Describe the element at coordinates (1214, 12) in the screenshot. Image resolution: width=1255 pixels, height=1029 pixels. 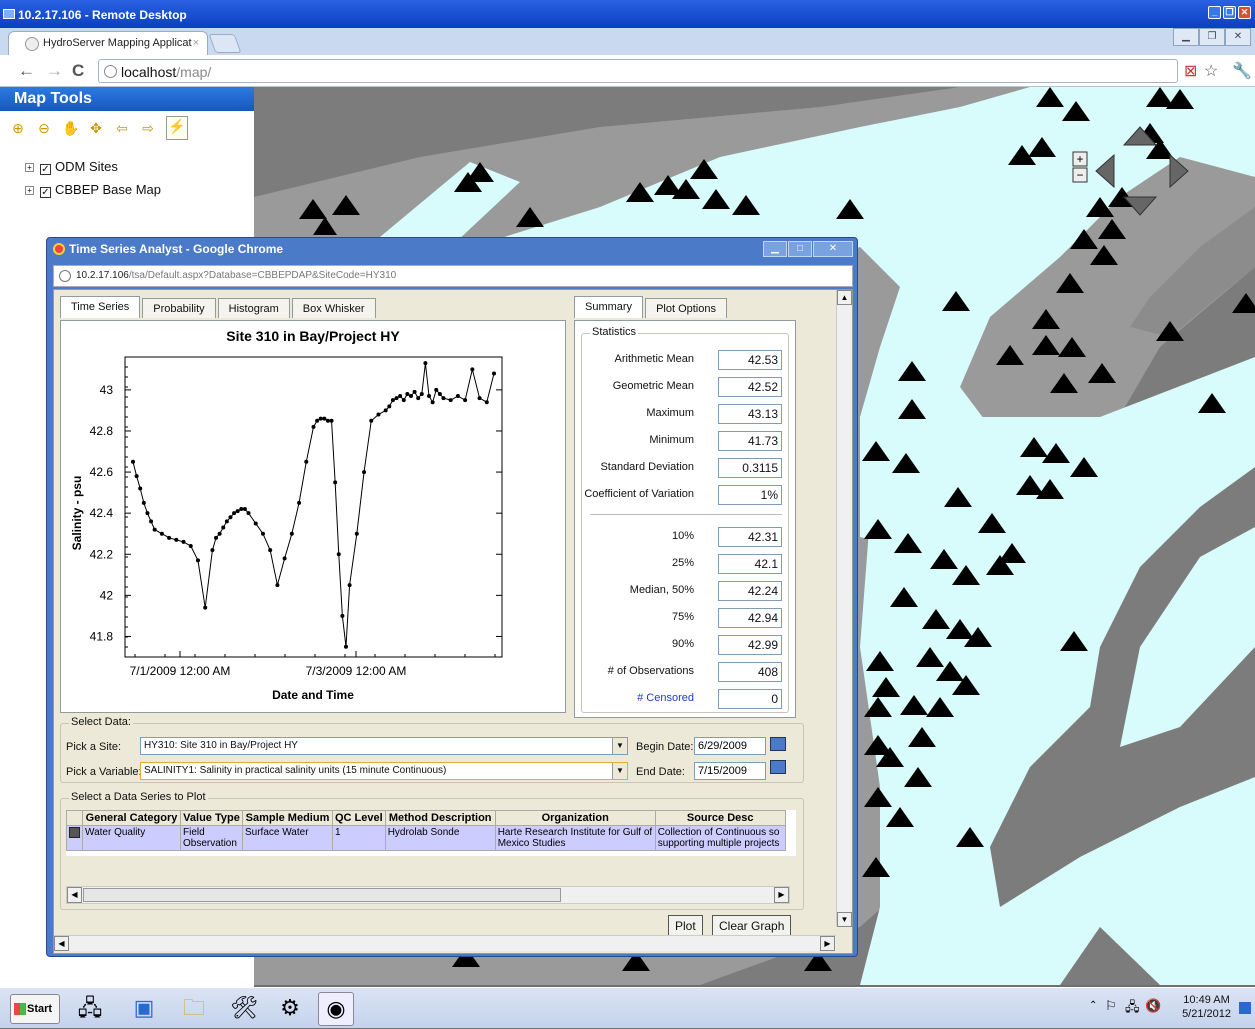
I see `rd-minimize-button: _` at that location.